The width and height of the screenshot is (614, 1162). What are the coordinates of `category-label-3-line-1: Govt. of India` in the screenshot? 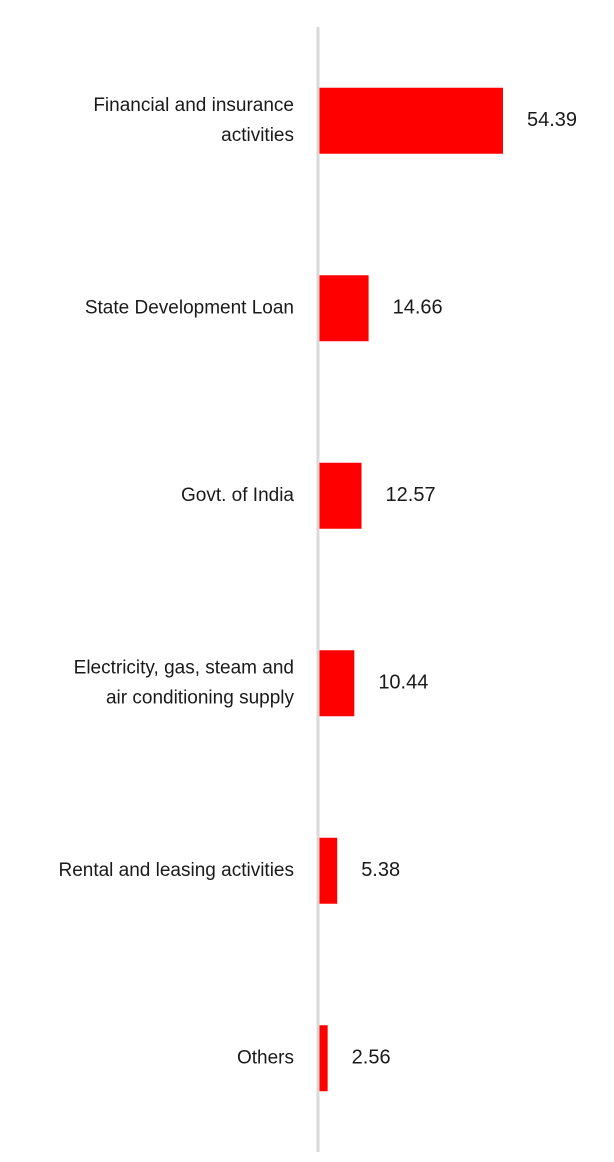 It's located at (237, 495).